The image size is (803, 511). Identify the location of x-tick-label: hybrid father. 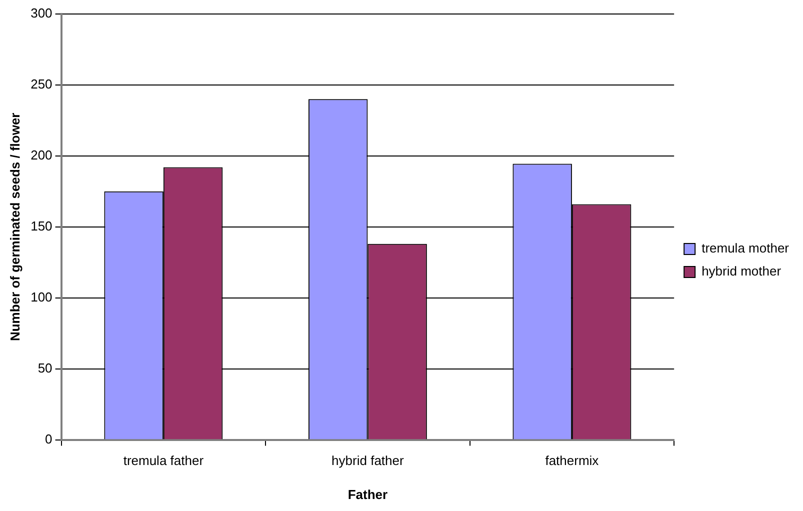
(368, 460).